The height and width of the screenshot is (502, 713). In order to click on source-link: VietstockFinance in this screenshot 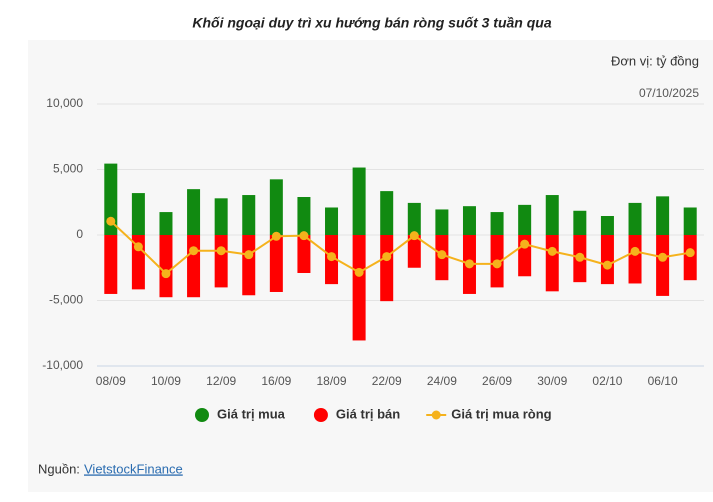, I will do `click(133, 468)`.